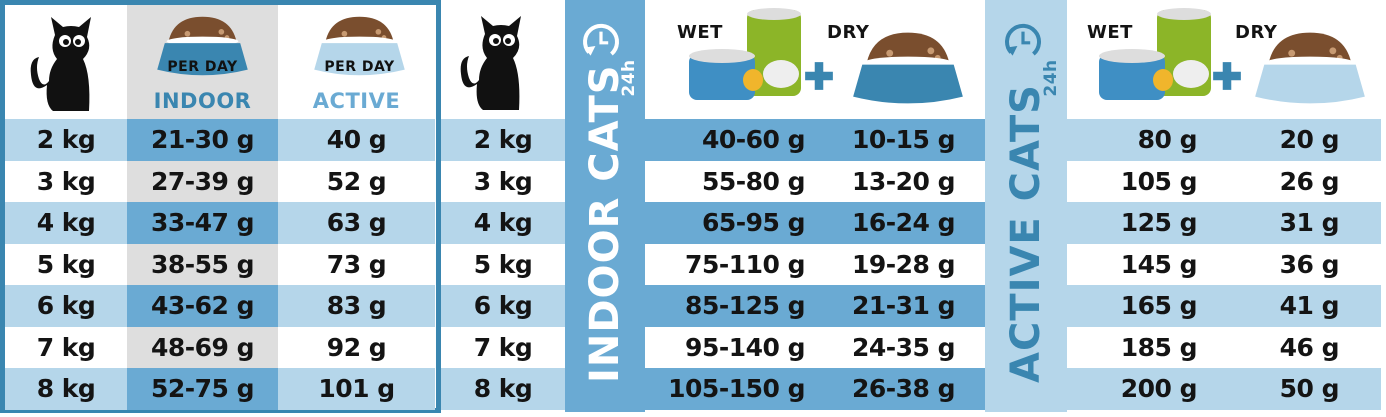  Describe the element at coordinates (903, 347) in the screenshot. I see `indoor-dry-cell: 24-35 g` at that location.